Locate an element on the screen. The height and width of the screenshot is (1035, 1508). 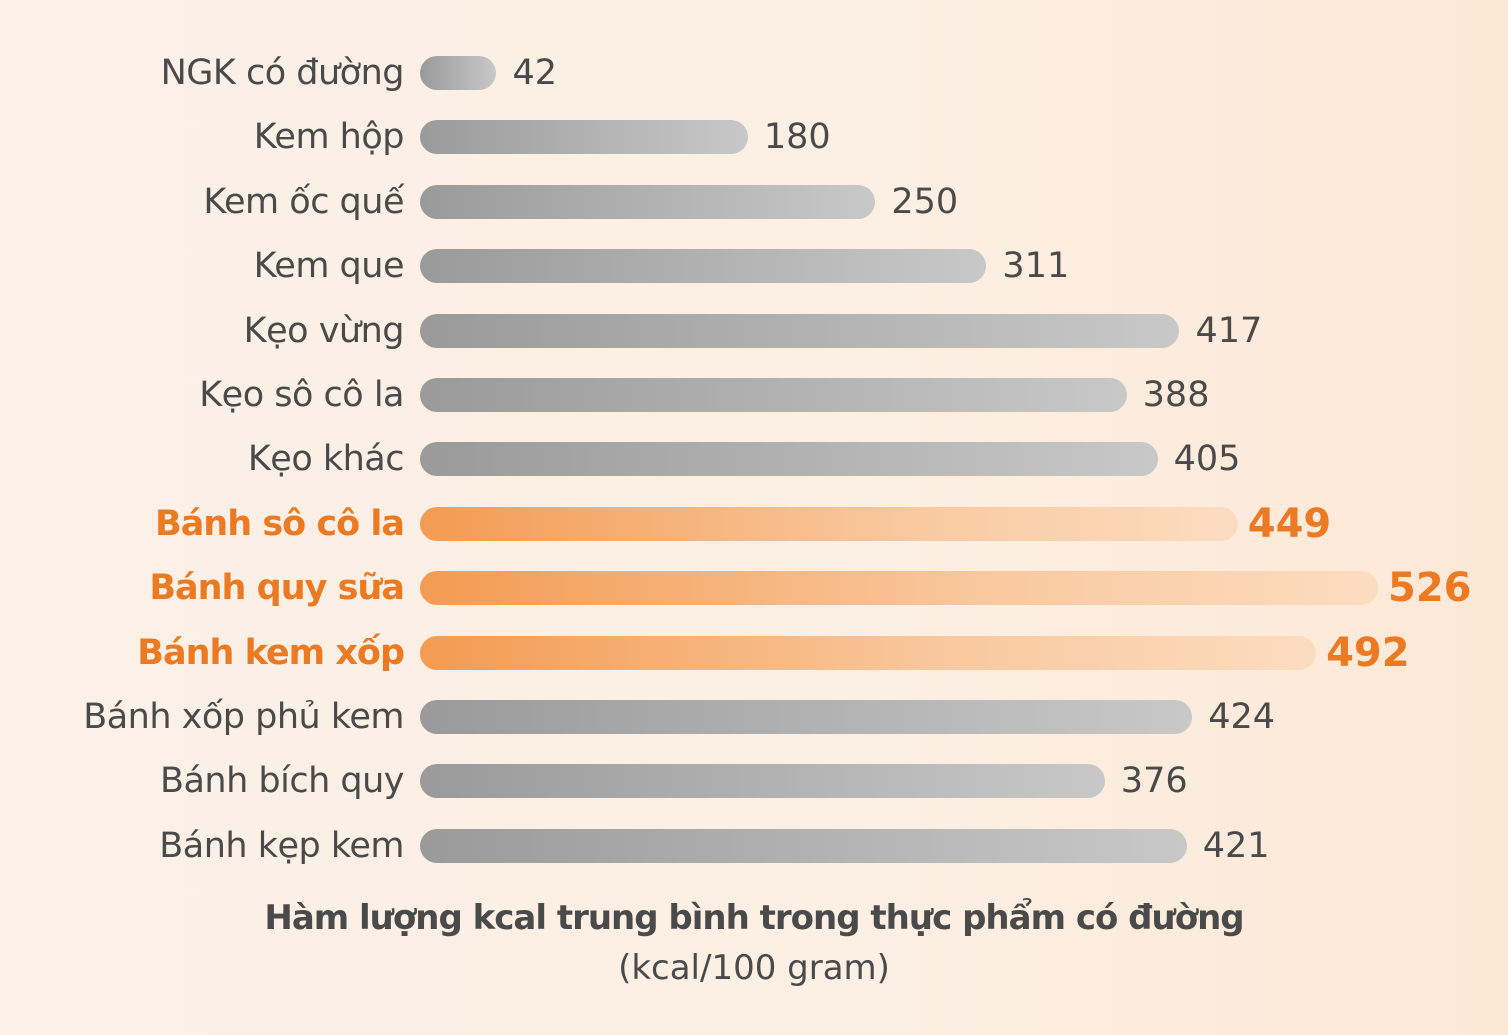
value-label: 424 is located at coordinates (1242, 717).